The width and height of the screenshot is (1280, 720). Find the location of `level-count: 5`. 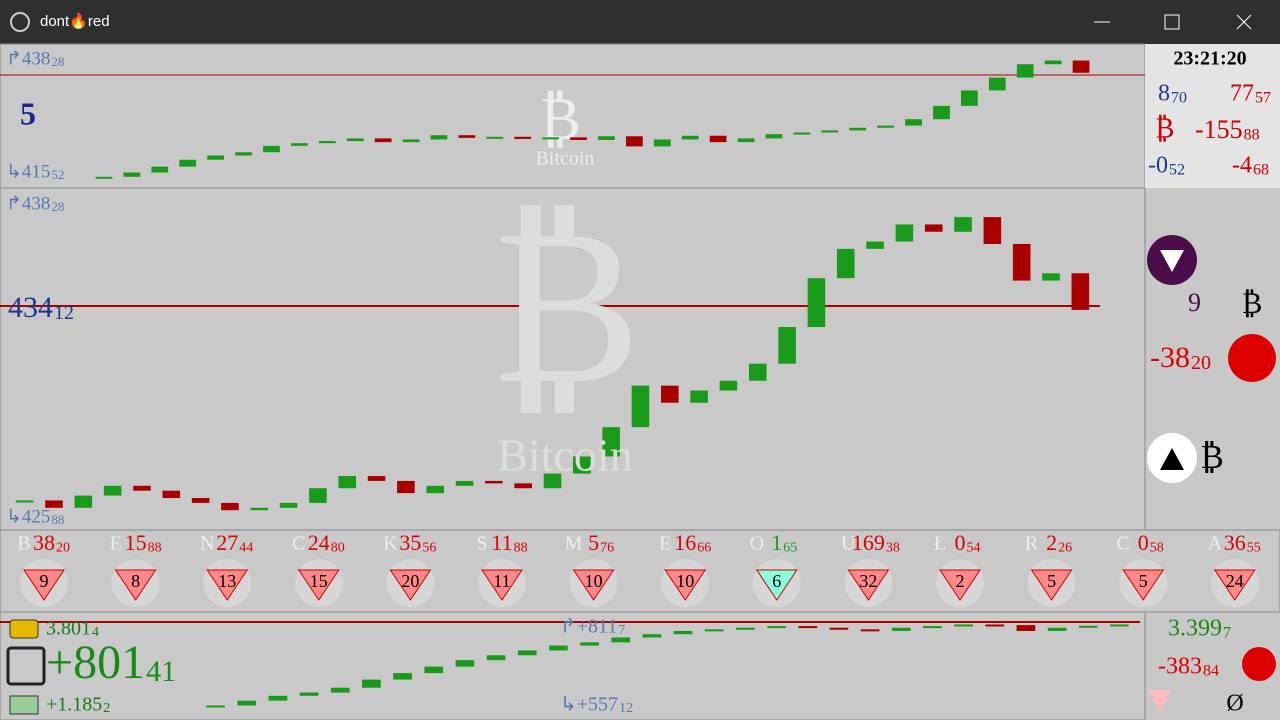

level-count: 5 is located at coordinates (28, 113).